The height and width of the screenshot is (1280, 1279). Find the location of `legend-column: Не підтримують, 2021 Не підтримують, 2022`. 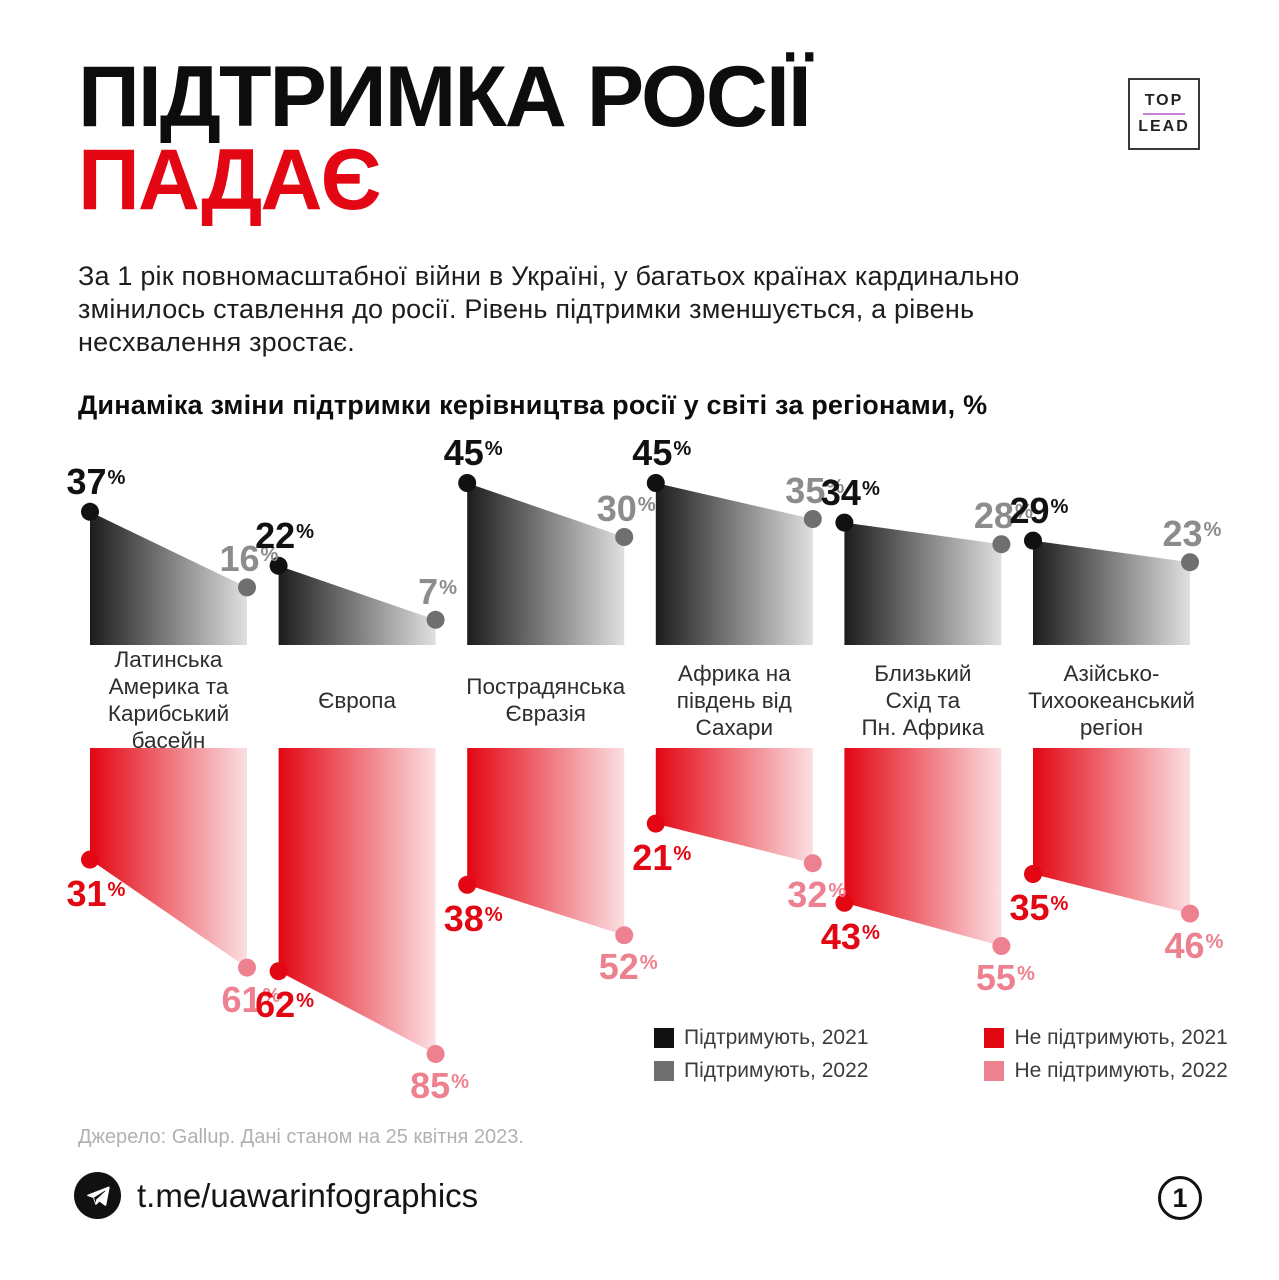

legend-column: Не підтримують, 2021 Не підтримують, 2022 is located at coordinates (1106, 1059).